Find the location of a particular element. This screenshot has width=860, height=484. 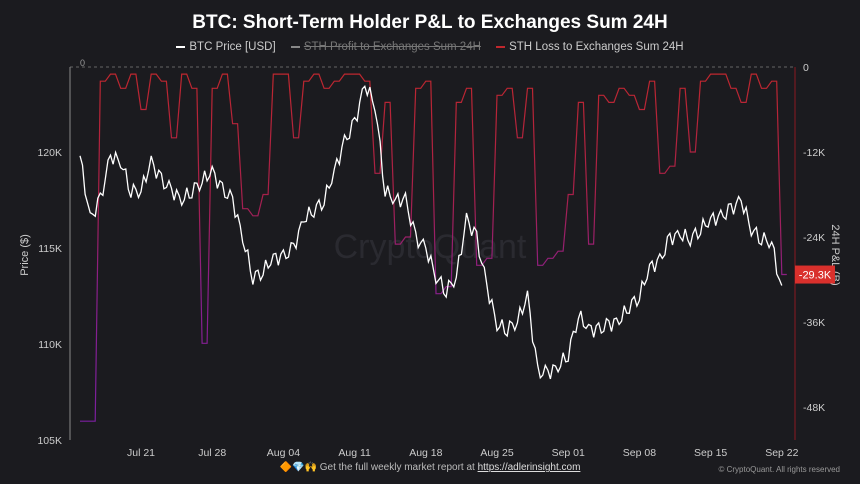

legend-label: BTC Price [USD] is located at coordinates (232, 47).